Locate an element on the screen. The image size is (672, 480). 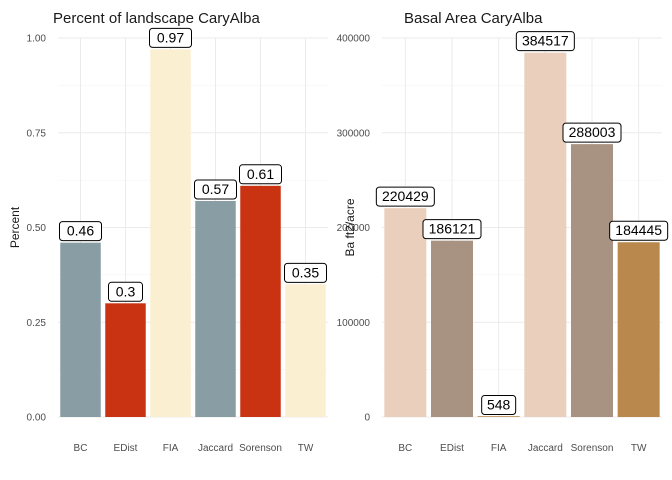
y-tick-label: 300000 is located at coordinates (354, 133).